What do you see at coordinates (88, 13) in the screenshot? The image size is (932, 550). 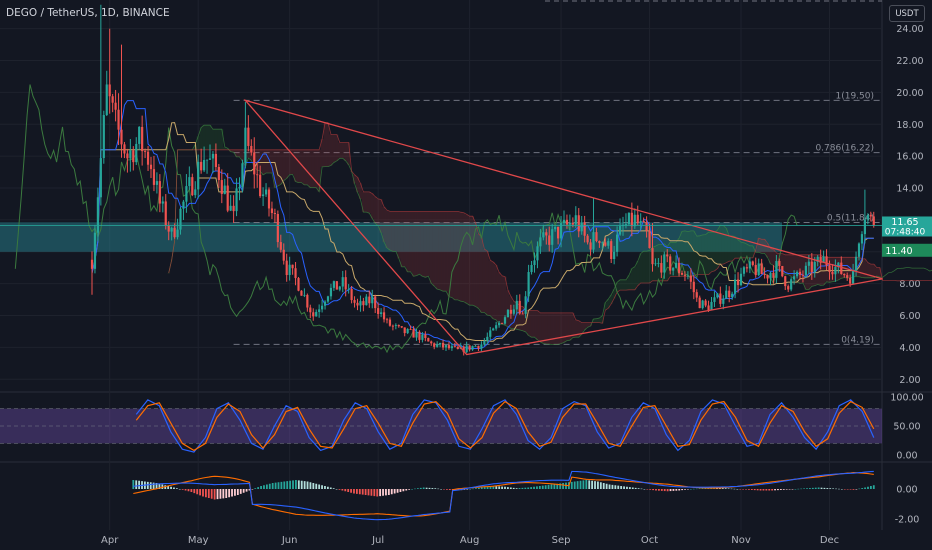 I see `symbol-title: DEGO / TetherUS, 1D, BINANCE` at bounding box center [88, 13].